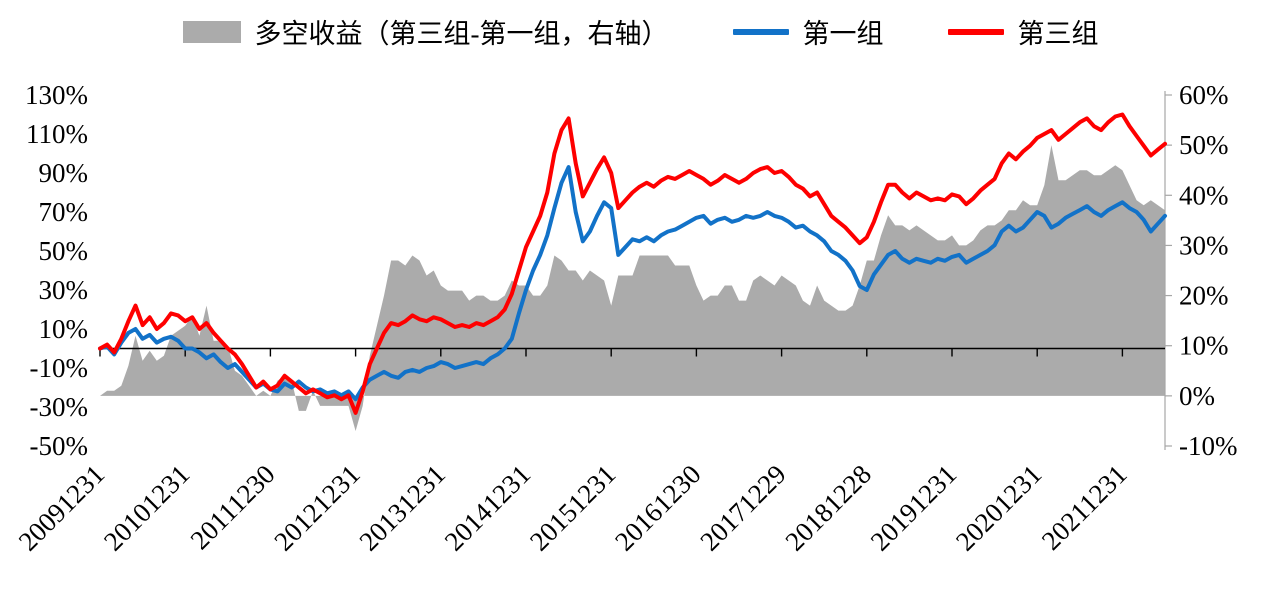 The height and width of the screenshot is (597, 1281). What do you see at coordinates (743, 508) in the screenshot?
I see `x-axis-tick-label: 20171229` at bounding box center [743, 508].